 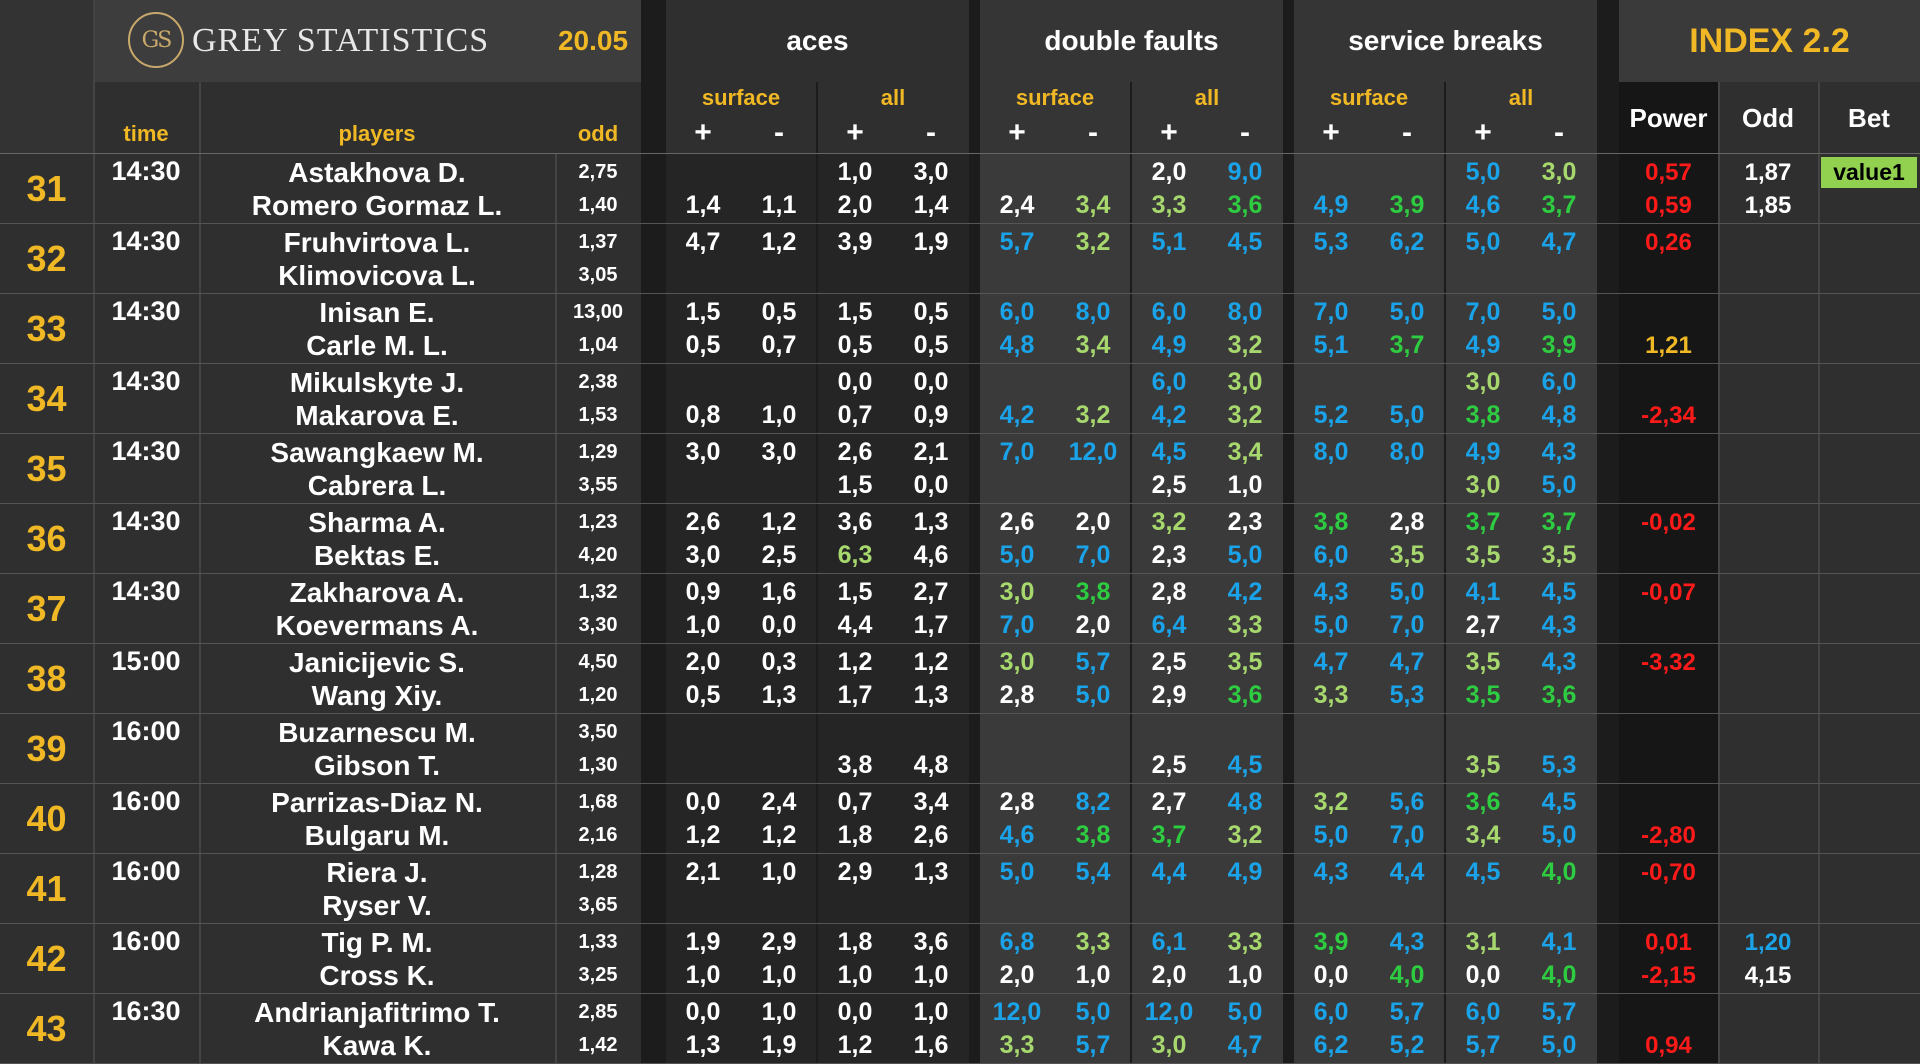 What do you see at coordinates (1017, 205) in the screenshot?
I see `stat-value: 2,4` at bounding box center [1017, 205].